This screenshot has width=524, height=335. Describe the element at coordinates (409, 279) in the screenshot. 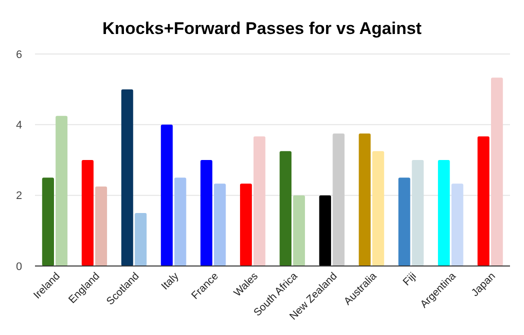

I see `x-tick-label: Fiji` at that location.